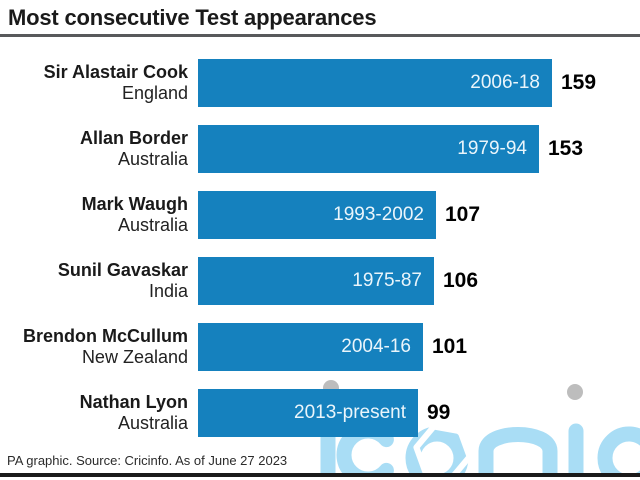 Image resolution: width=640 pixels, height=480 pixels. What do you see at coordinates (505, 83) in the screenshot?
I see `bar-period-label: 2006-18` at bounding box center [505, 83].